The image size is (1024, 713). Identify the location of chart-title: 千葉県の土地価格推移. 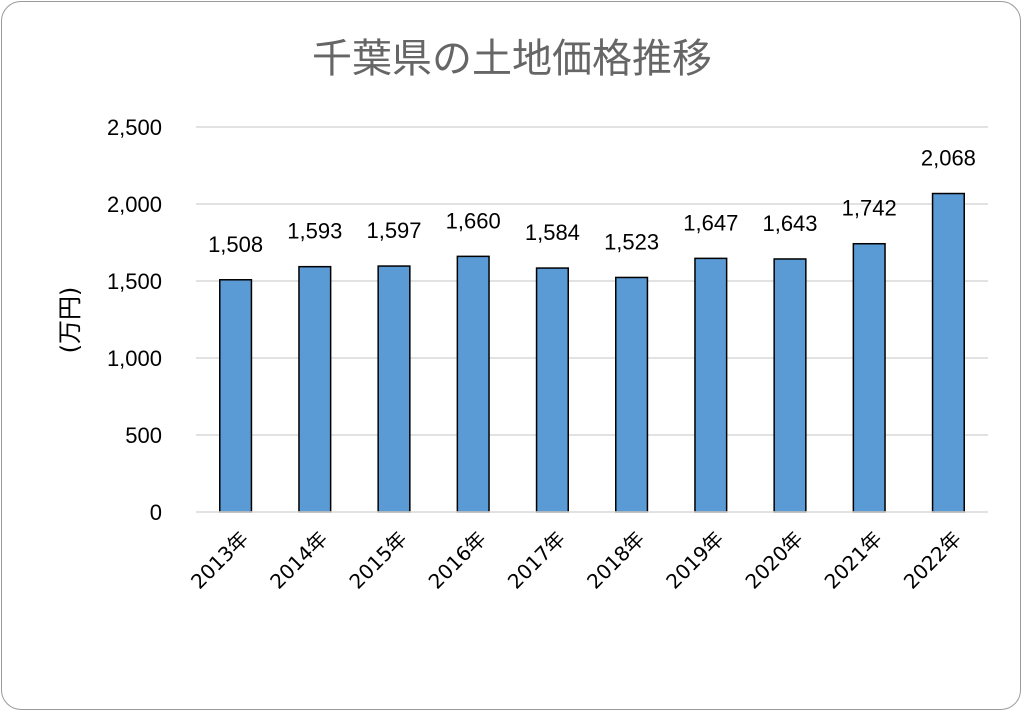
(512, 59).